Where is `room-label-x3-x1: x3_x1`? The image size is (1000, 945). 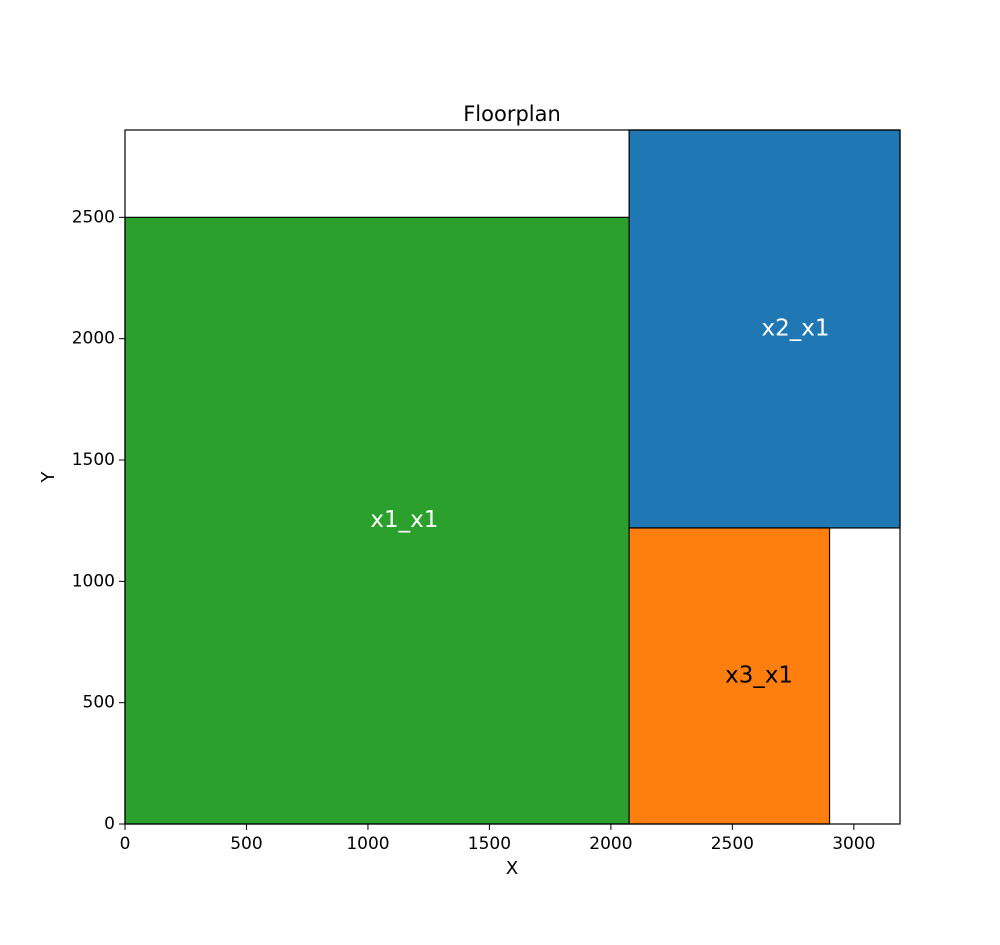
room-label-x3-x1: x3_x1 is located at coordinates (759, 675).